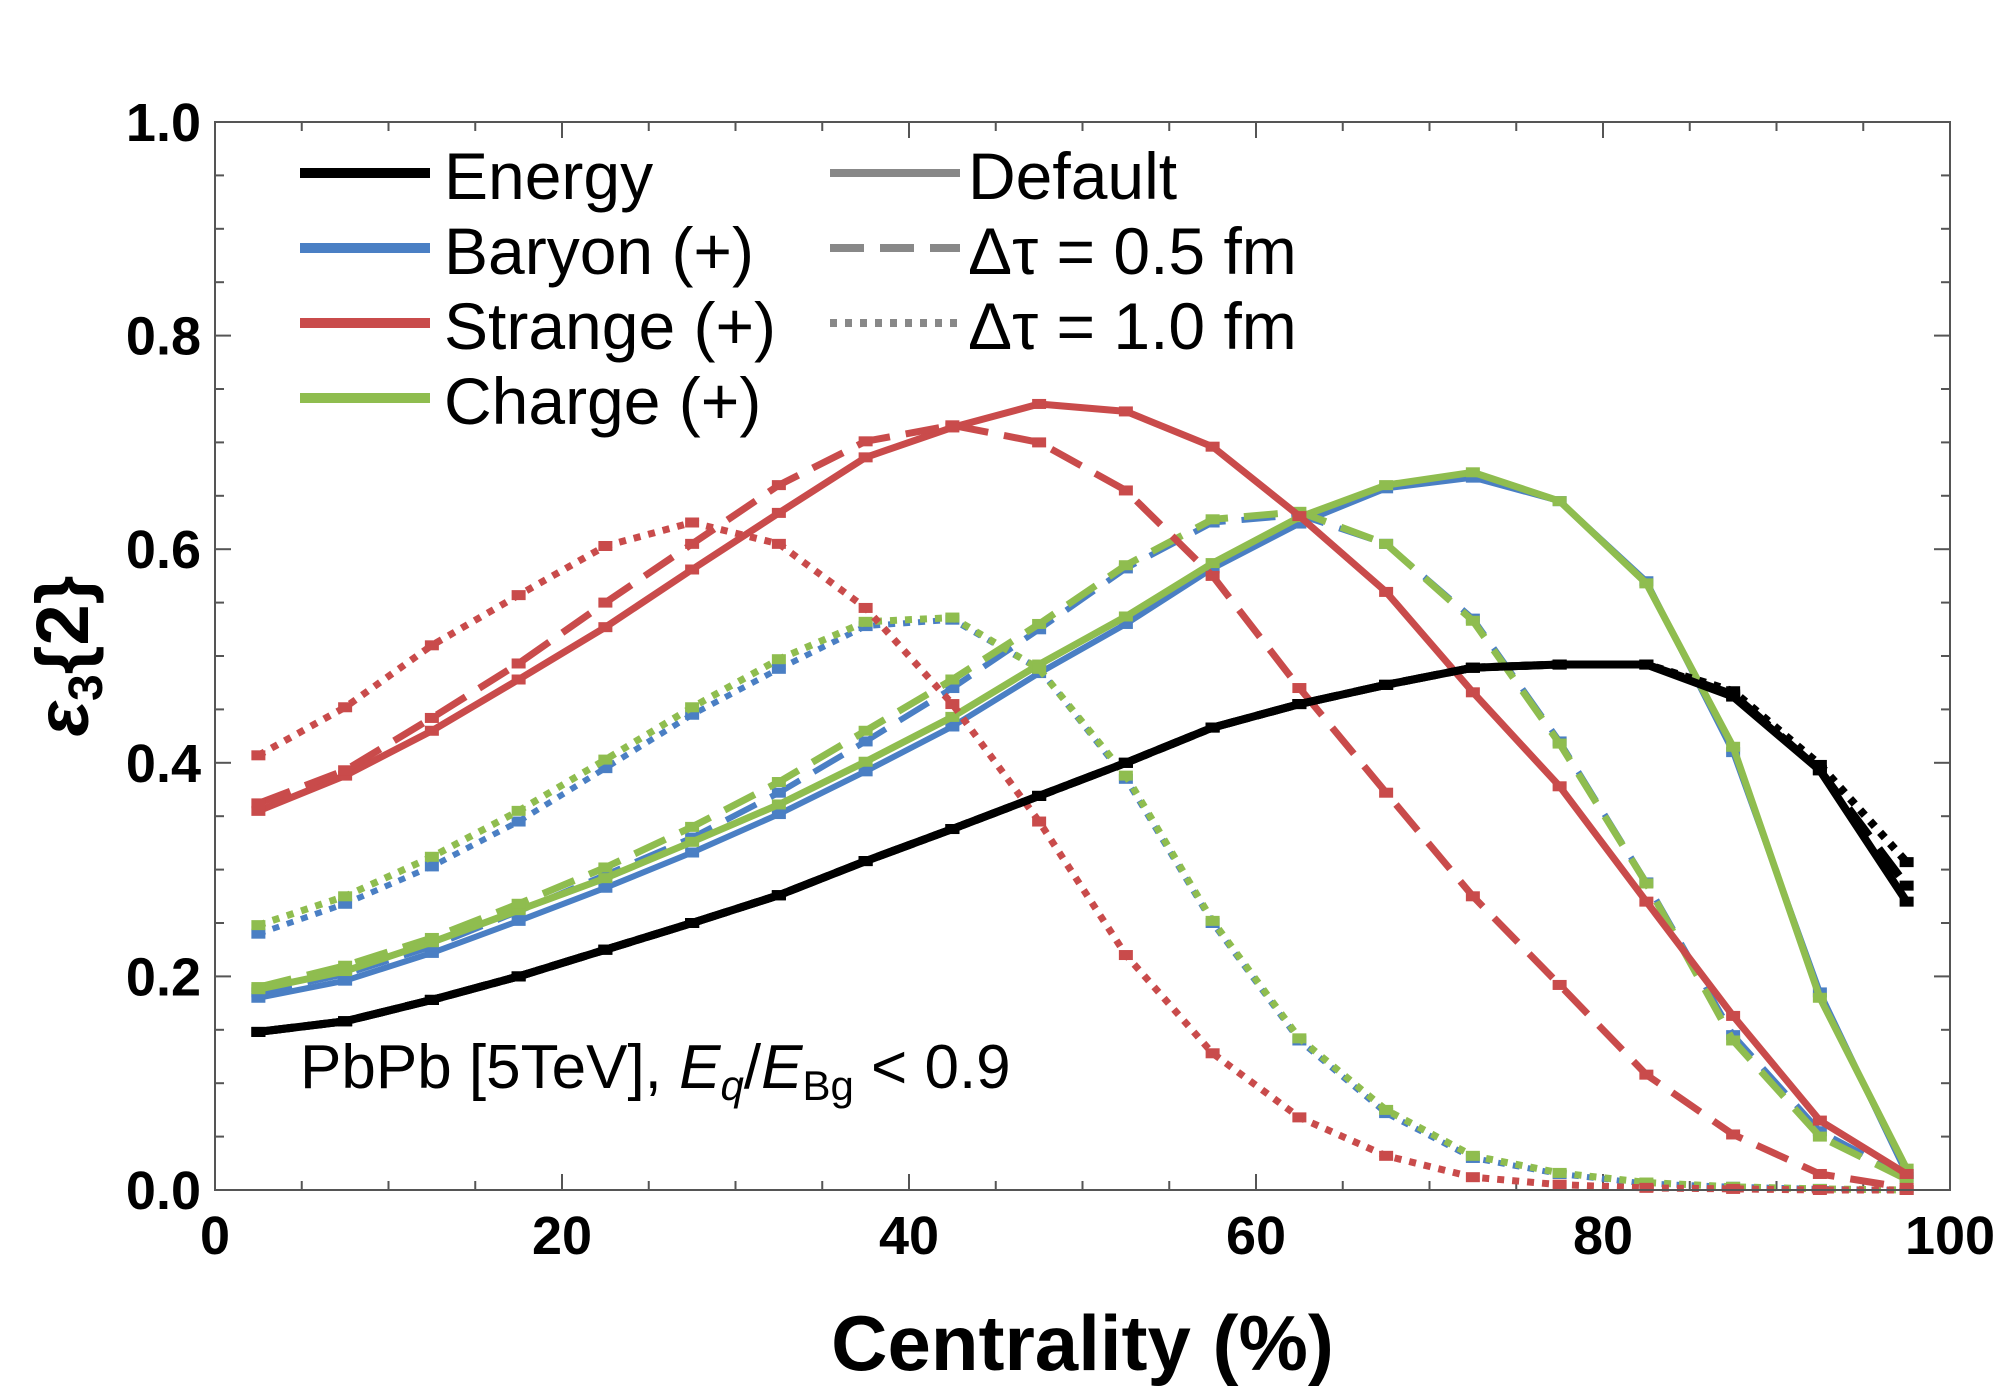  Describe the element at coordinates (163, 657) in the screenshot. I see `y-tick-labels: 0.0 0.2 0.4 0.6 0.8 1.0` at that location.